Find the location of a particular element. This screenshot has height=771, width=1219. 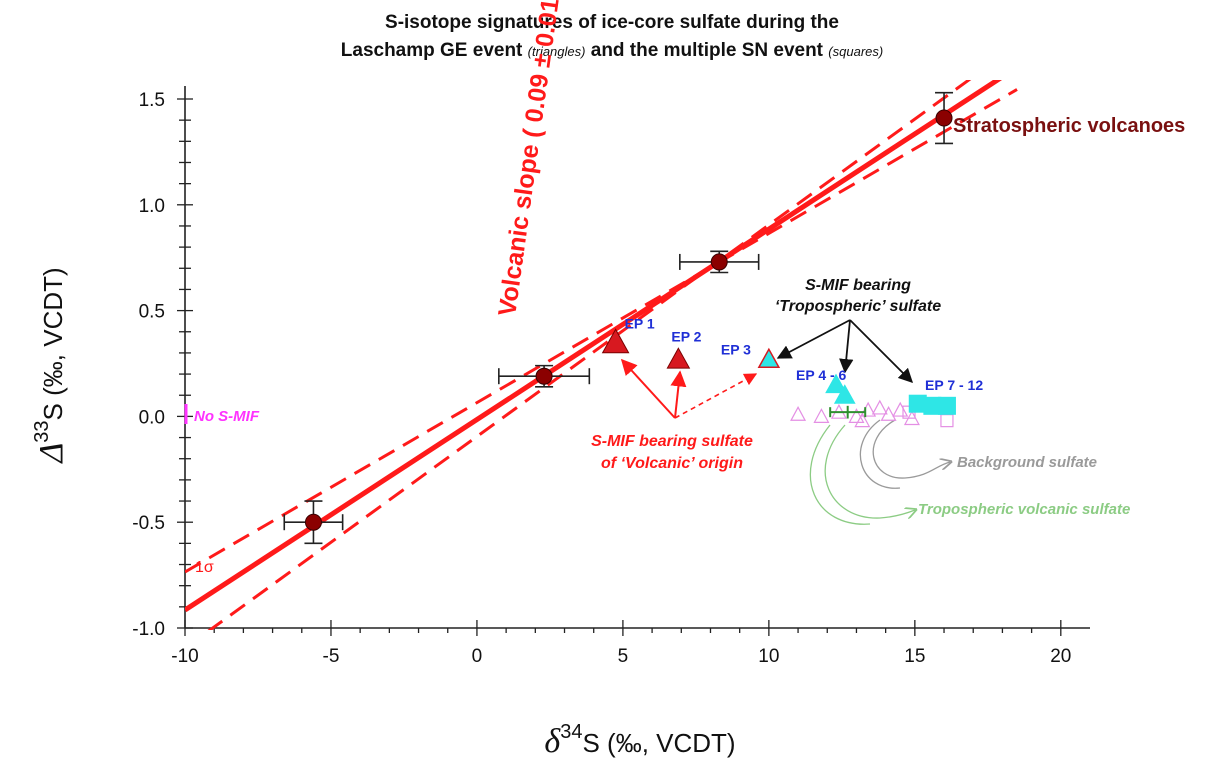

ep-label: EP 3 is located at coordinates (736, 349).